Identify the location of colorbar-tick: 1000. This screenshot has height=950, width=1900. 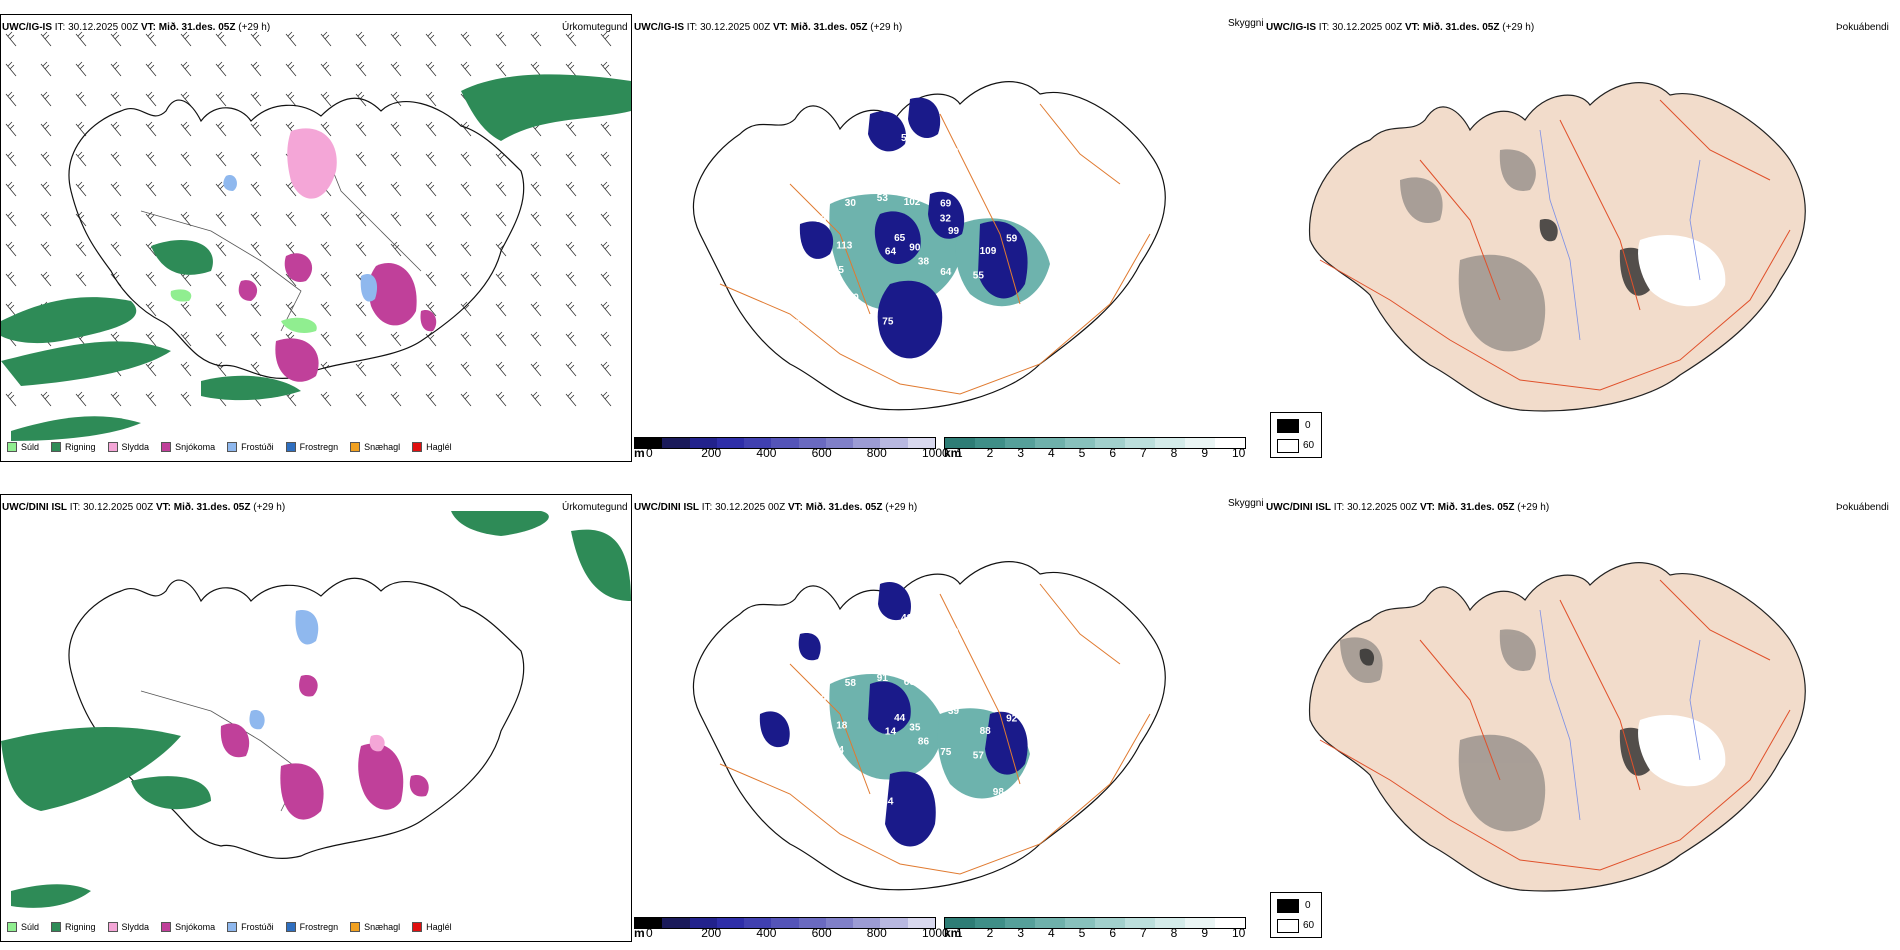
(935, 453).